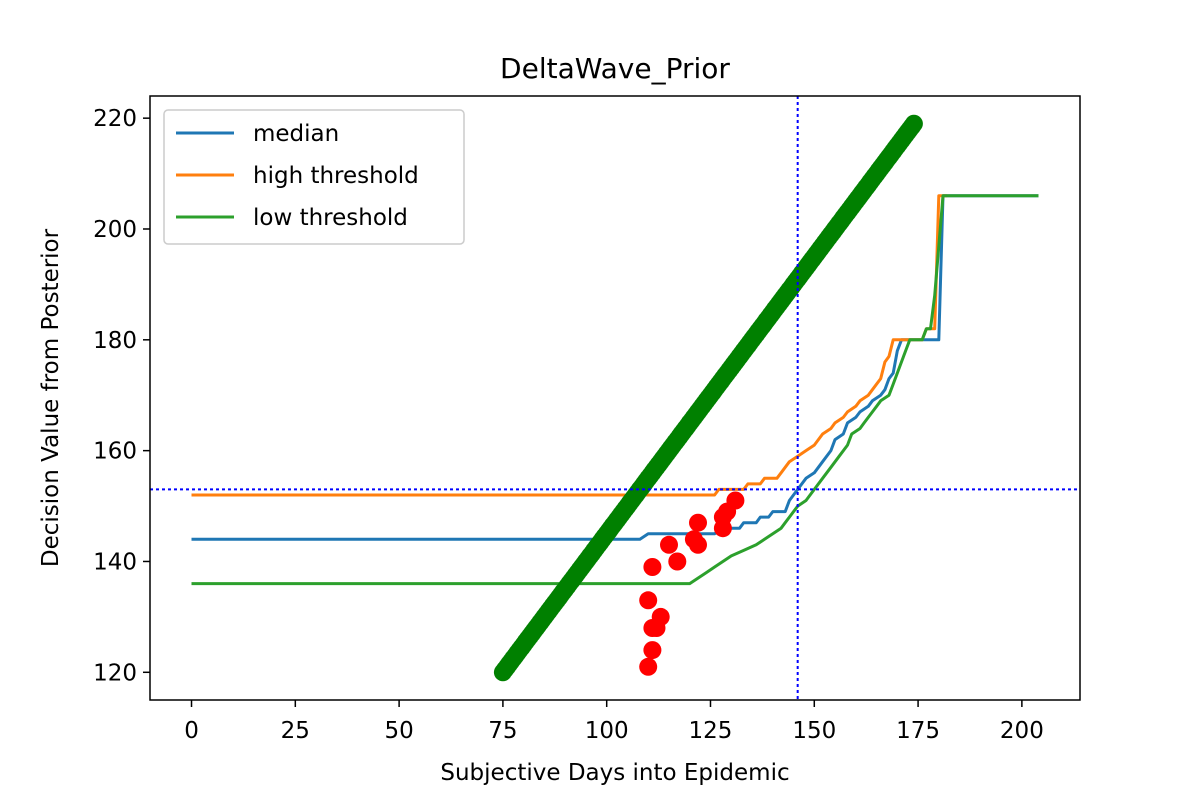 The width and height of the screenshot is (1200, 800). I want to click on x-tick-label: 150, so click(814, 731).